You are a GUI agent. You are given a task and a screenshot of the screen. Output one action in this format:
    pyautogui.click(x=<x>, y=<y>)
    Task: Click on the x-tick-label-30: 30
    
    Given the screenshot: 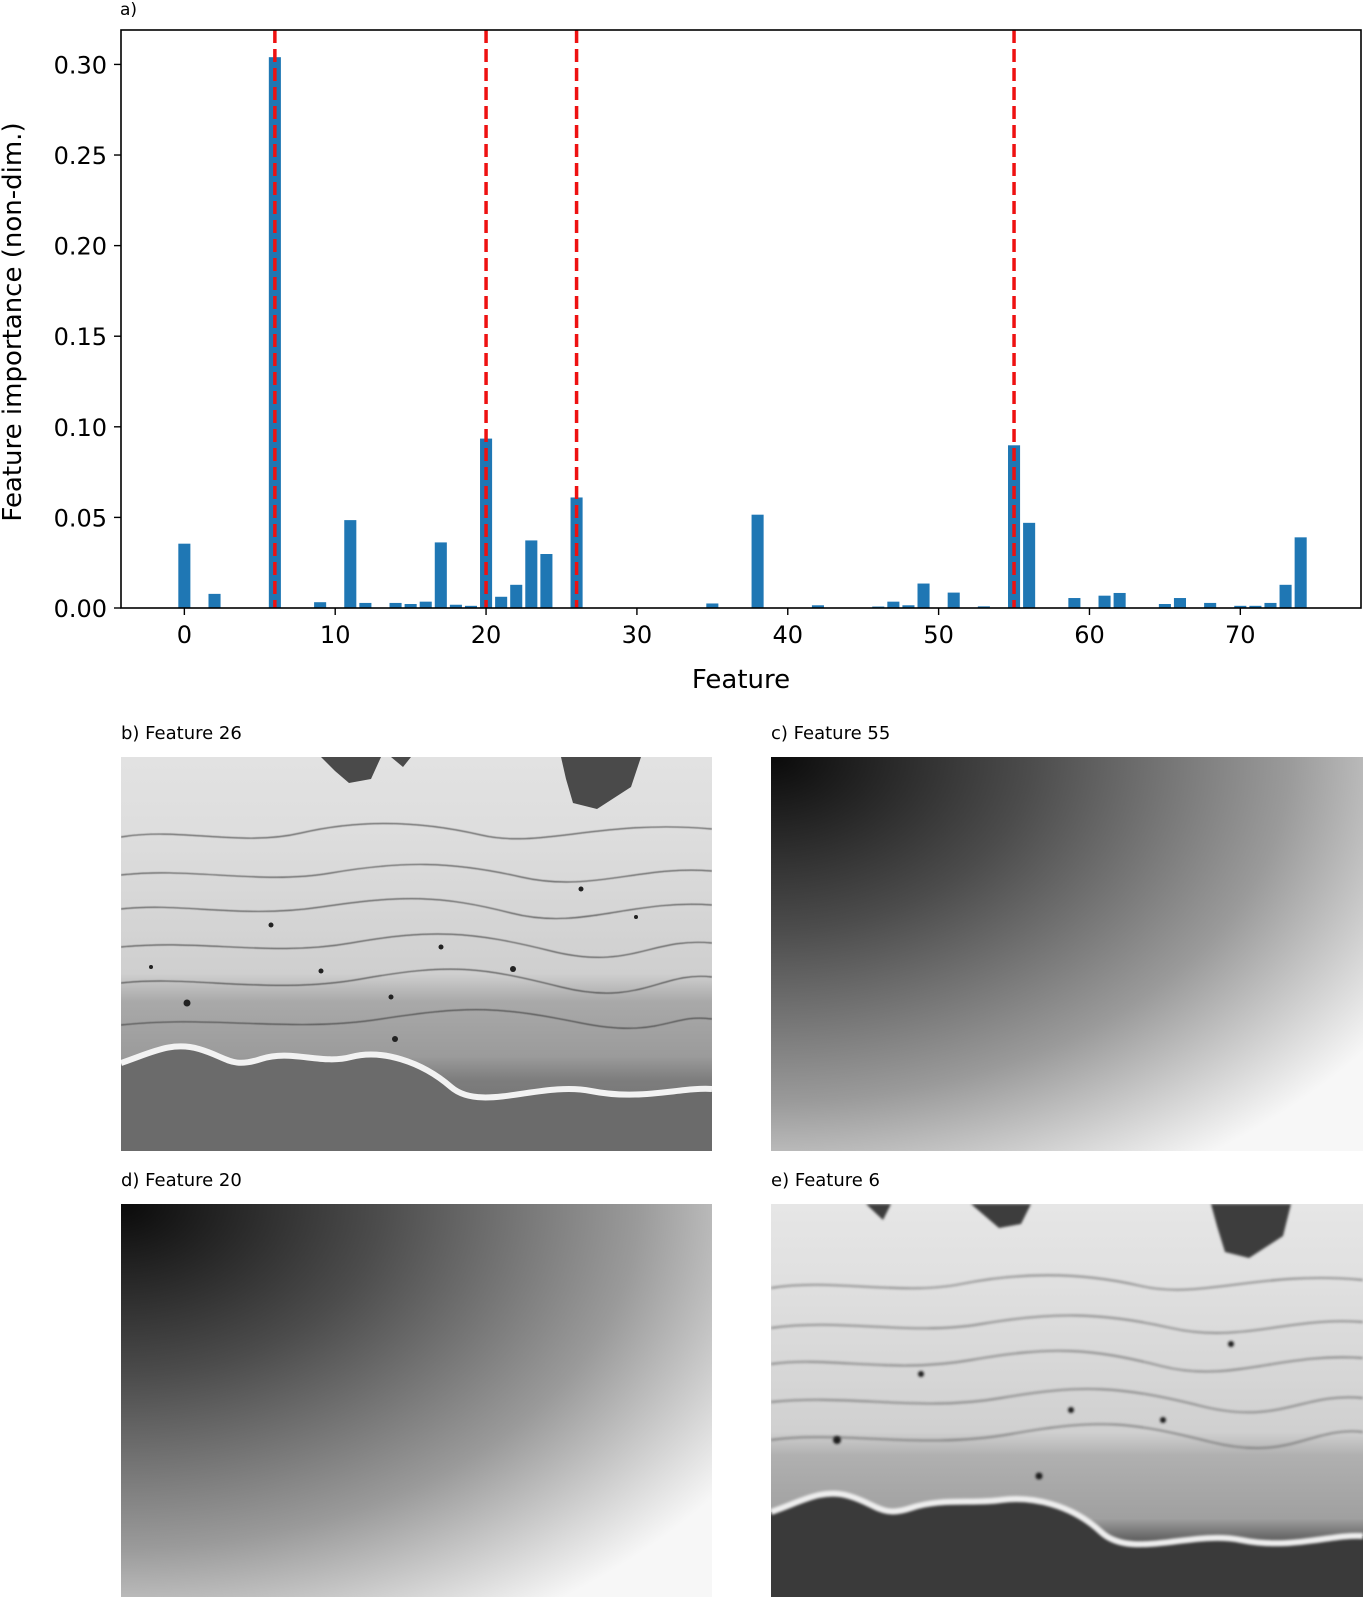 What is the action you would take?
    pyautogui.click(x=637, y=635)
    